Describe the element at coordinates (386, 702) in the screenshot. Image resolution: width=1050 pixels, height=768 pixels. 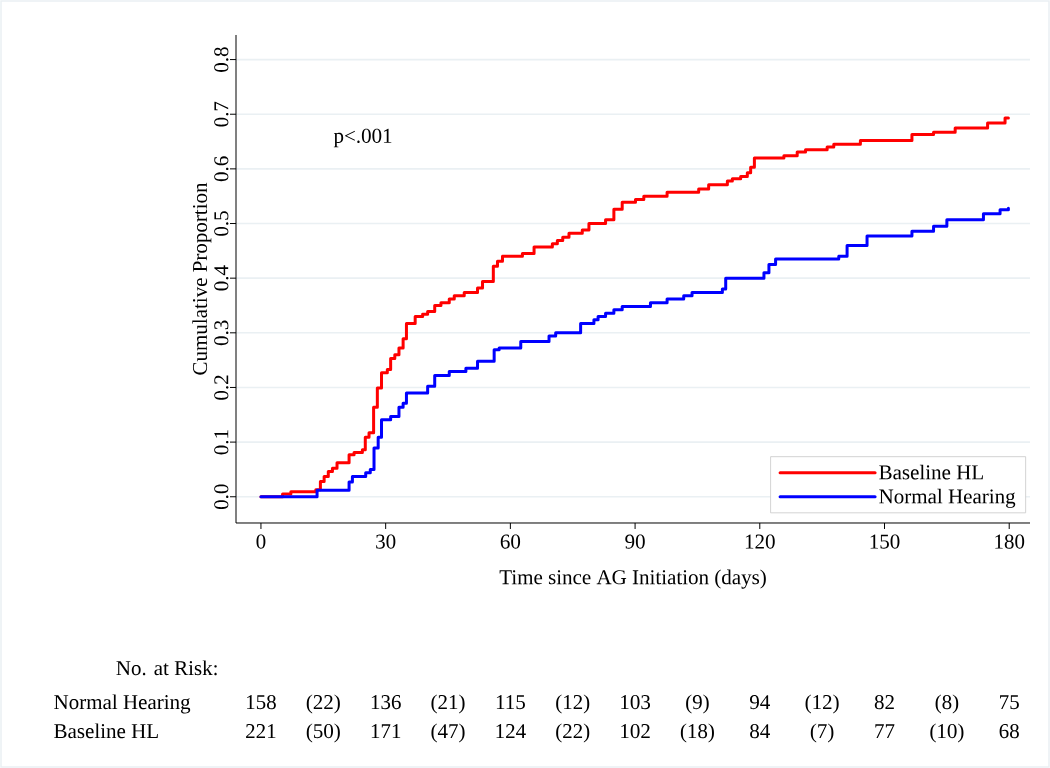
I see `text: 136` at that location.